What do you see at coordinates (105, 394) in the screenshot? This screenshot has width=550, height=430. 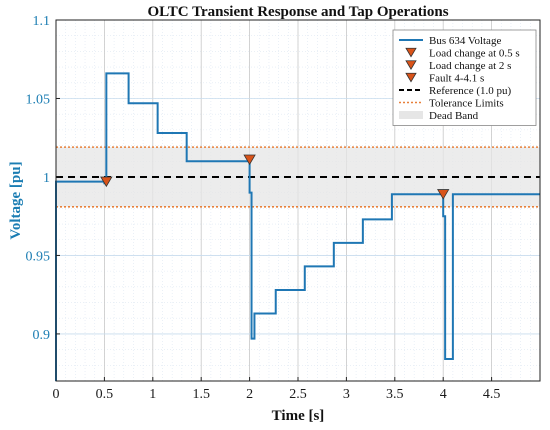 I see `x-tick-label: 0.5` at bounding box center [105, 394].